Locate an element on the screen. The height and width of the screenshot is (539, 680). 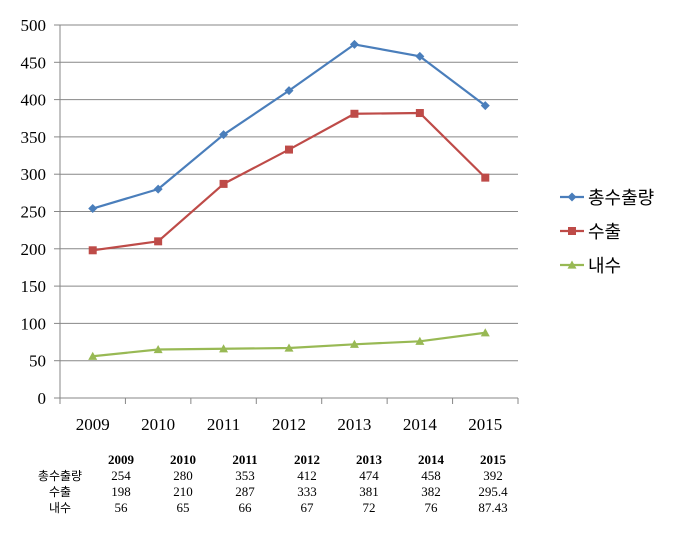
data-table-row-label: 총수출량 is located at coordinates (60, 476).